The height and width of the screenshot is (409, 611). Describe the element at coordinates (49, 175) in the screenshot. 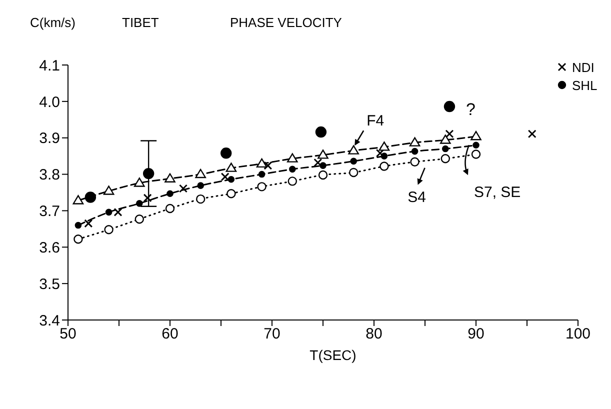

I see `y-tick-label: 3.8` at that location.